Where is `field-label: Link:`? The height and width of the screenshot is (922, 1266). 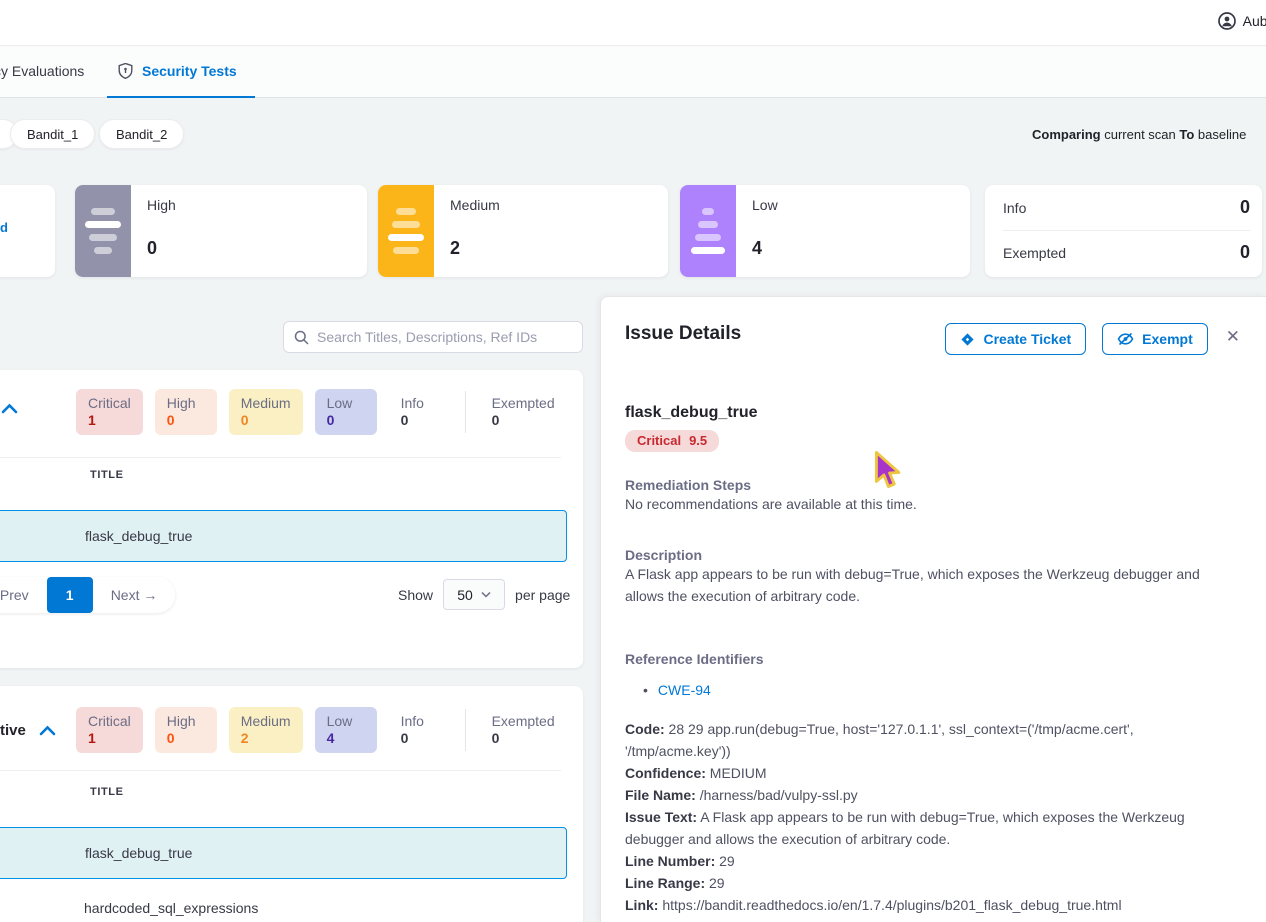
field-label: Link: is located at coordinates (642, 905).